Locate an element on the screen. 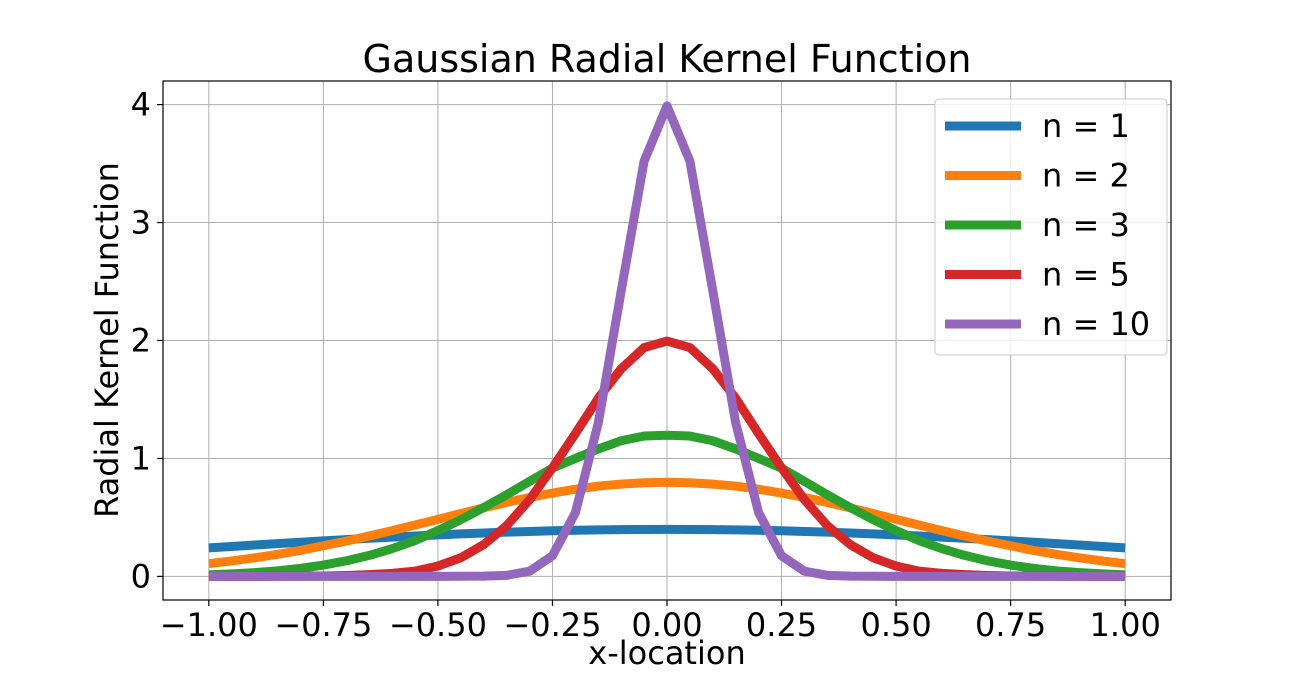 This screenshot has width=1301, height=674. x-tick-label: −0.75 is located at coordinates (323, 625).